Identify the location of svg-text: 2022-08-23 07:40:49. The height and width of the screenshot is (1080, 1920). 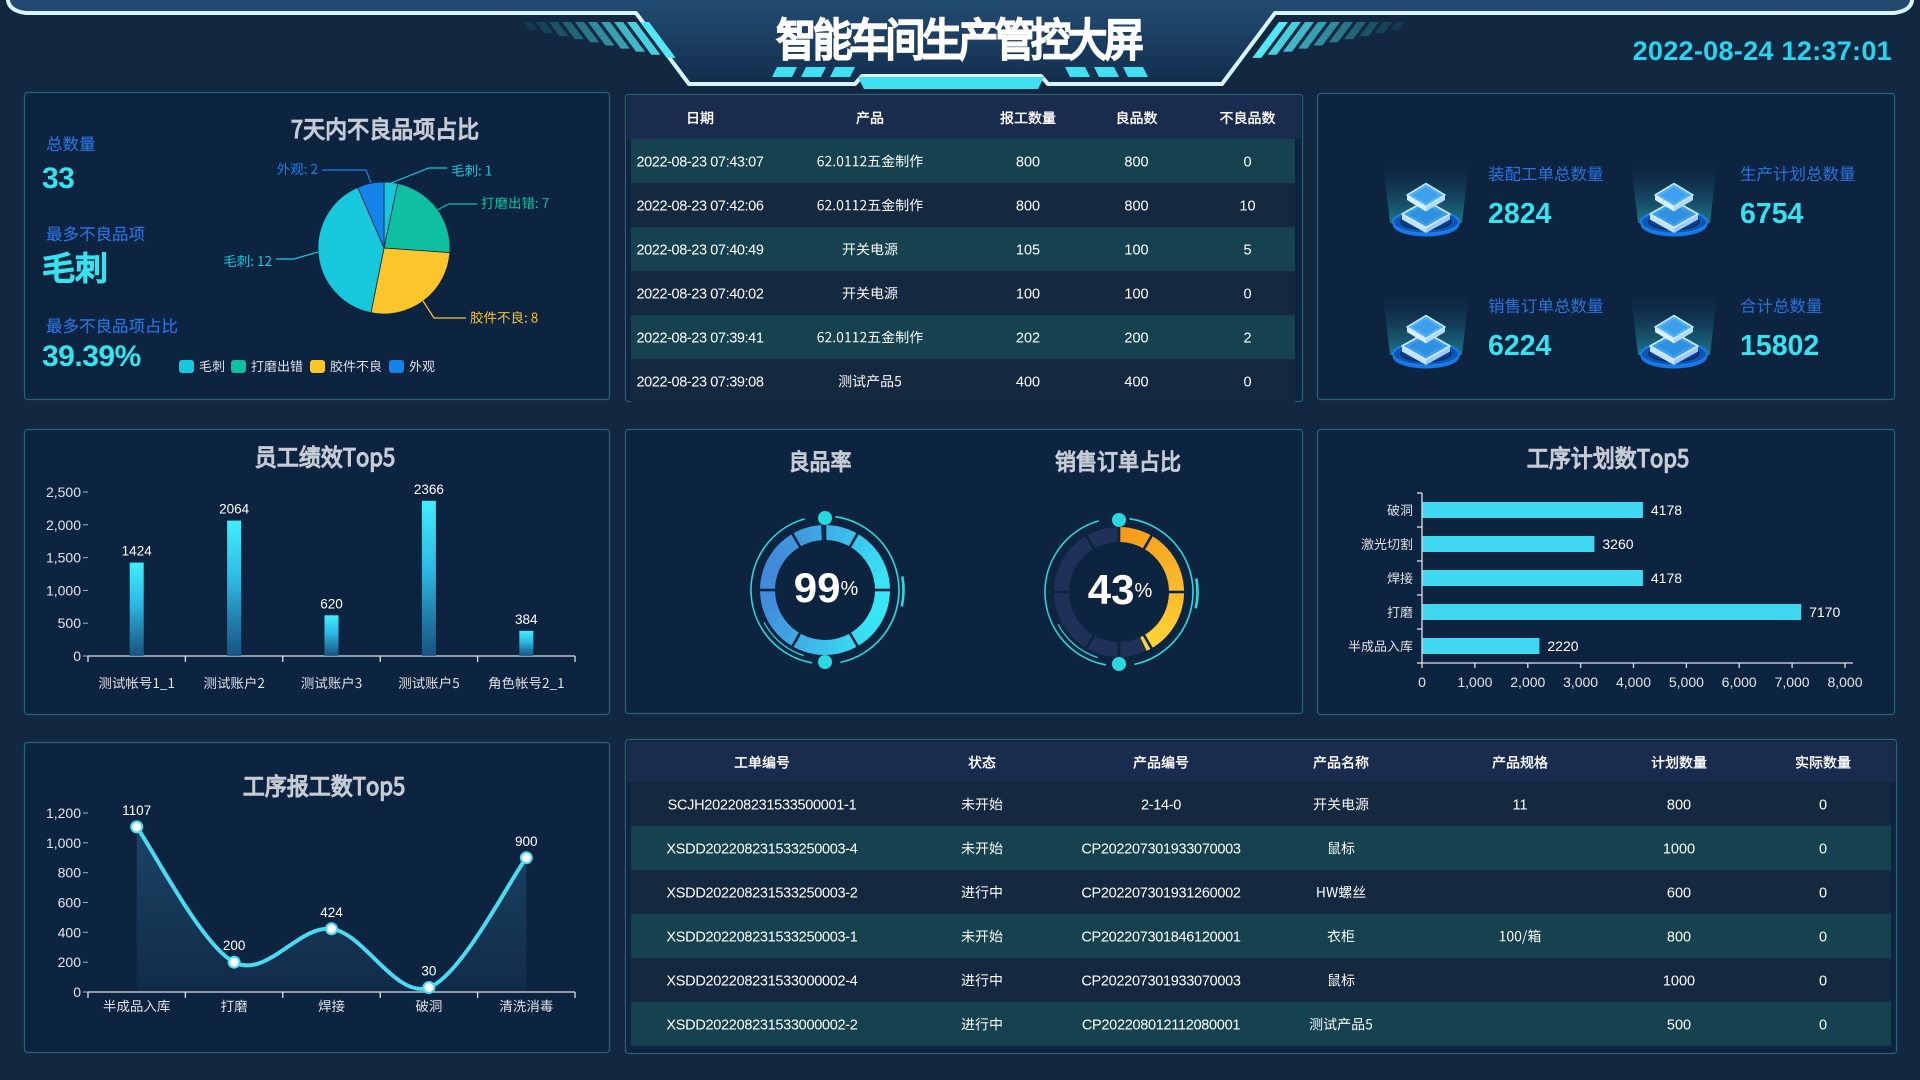
(699, 250).